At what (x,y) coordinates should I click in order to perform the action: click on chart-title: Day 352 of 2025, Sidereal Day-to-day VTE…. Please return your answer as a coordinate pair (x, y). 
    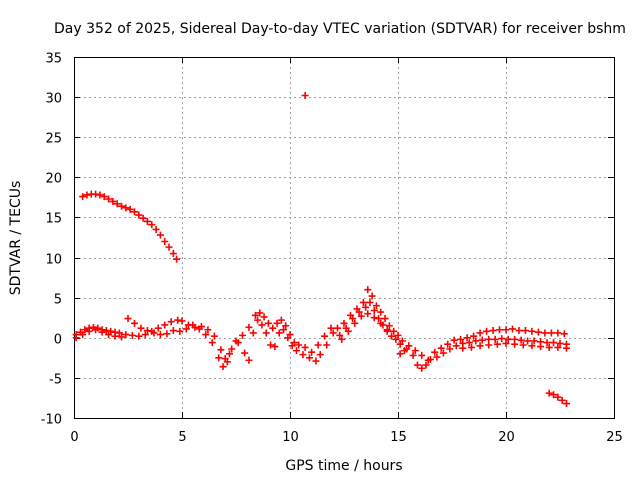
    Looking at the image, I should click on (340, 29).